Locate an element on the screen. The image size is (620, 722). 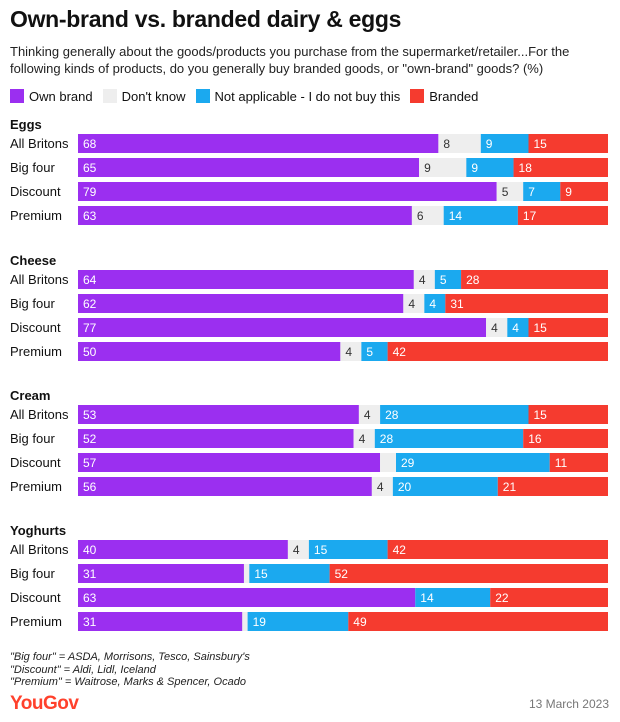
legend-swatch-own-brand is located at coordinates (17, 96).